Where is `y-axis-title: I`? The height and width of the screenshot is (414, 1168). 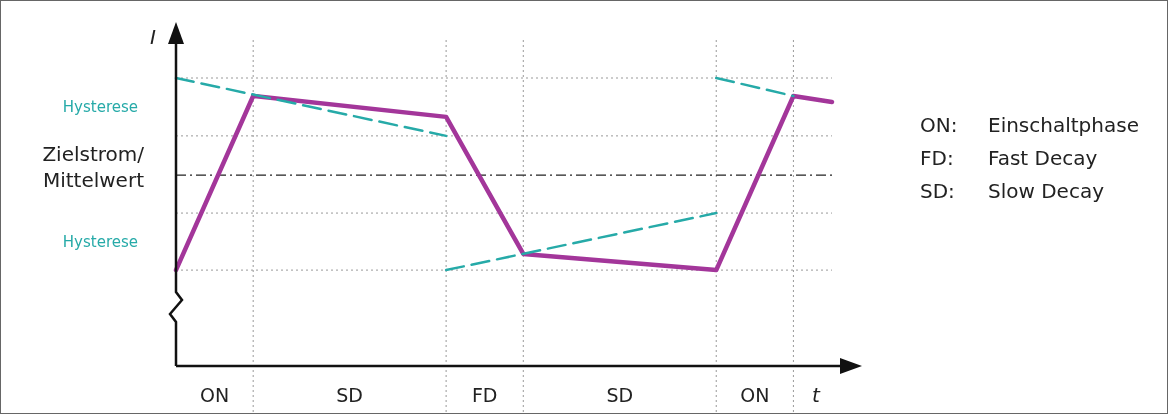
y-axis-title: I is located at coordinates (153, 37).